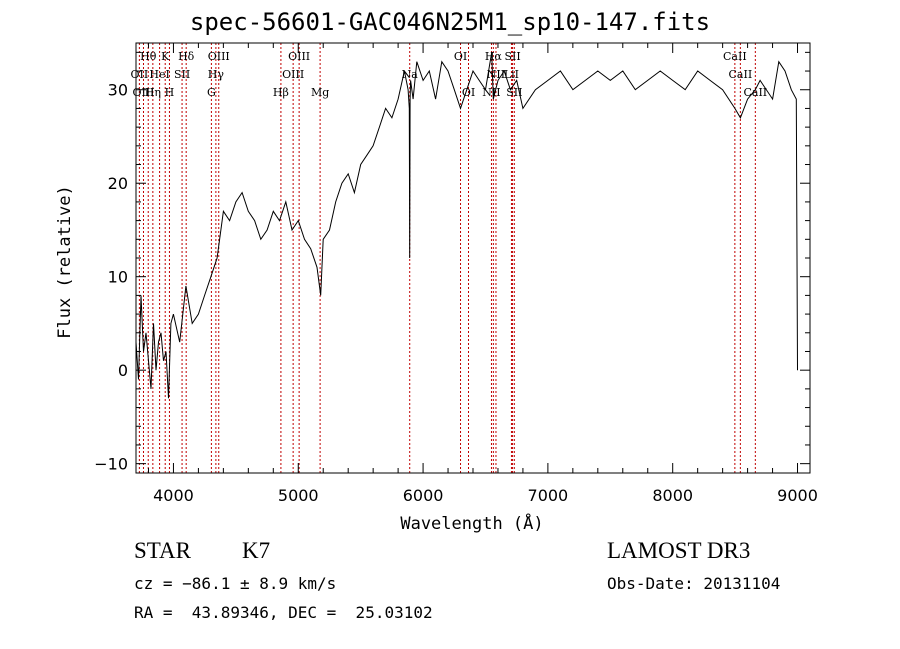  What do you see at coordinates (320, 92) in the screenshot?
I see `spectral-line-label: Mg` at bounding box center [320, 92].